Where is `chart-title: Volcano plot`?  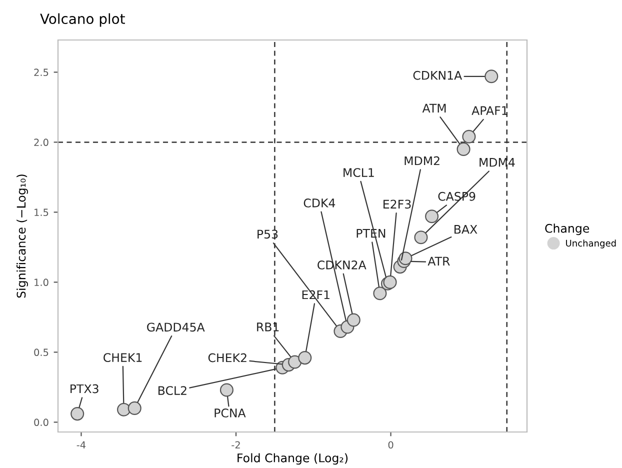
chart-title: Volcano plot is located at coordinates (82, 20).